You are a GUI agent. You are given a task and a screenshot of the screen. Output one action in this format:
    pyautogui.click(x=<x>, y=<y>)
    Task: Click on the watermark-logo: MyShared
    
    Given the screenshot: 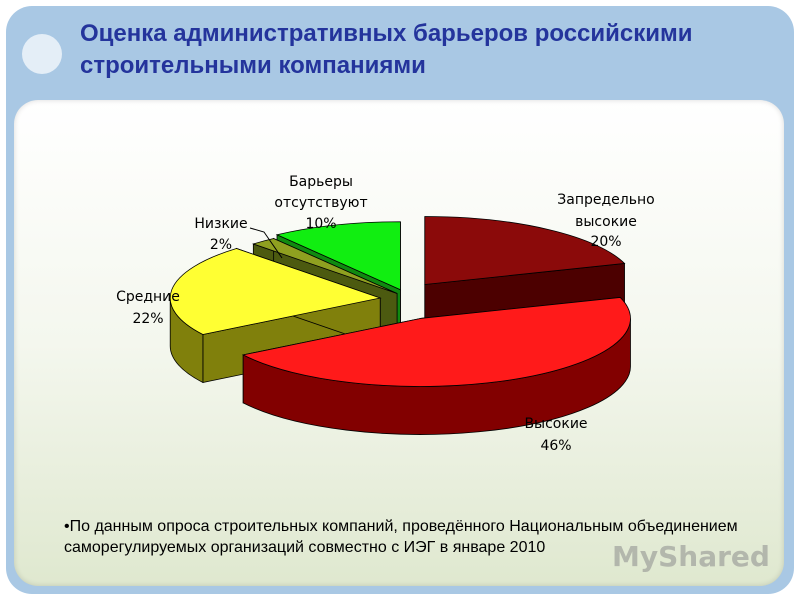 What is the action you would take?
    pyautogui.click(x=691, y=556)
    